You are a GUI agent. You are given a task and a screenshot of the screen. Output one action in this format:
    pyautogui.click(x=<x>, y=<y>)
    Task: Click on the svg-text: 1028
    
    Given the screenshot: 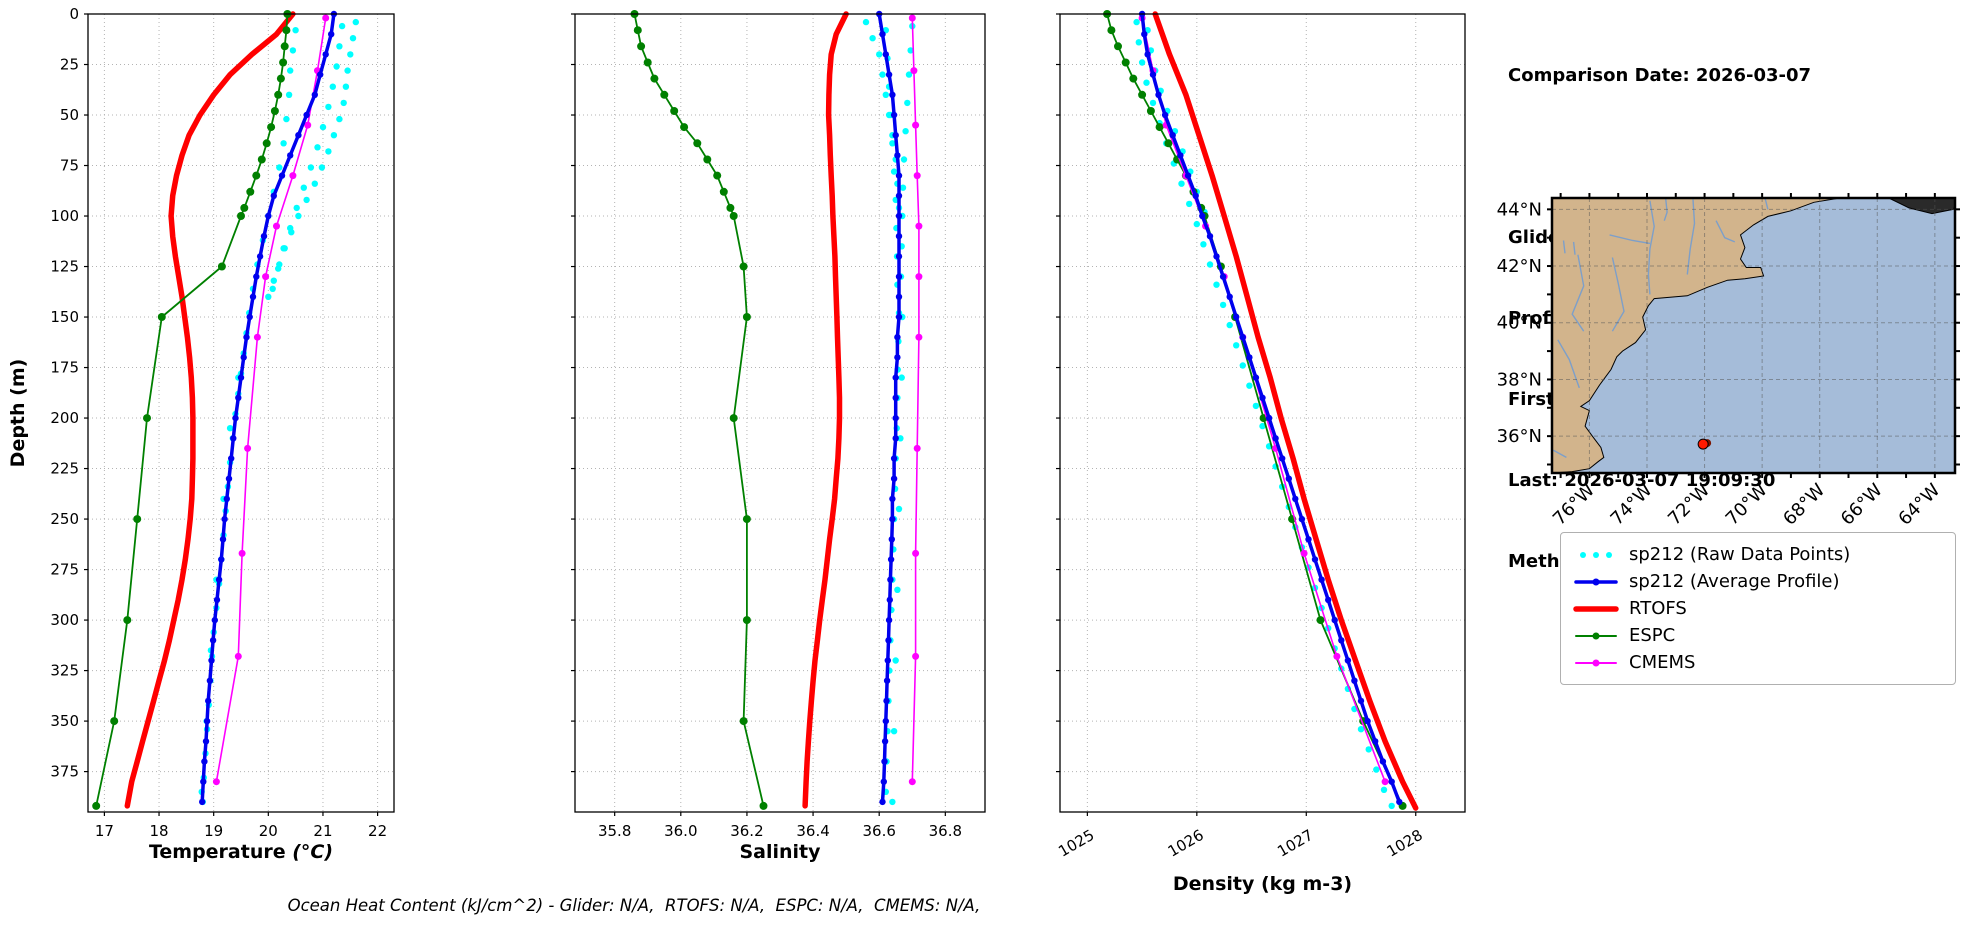 What is the action you would take?
    pyautogui.click(x=1405, y=843)
    